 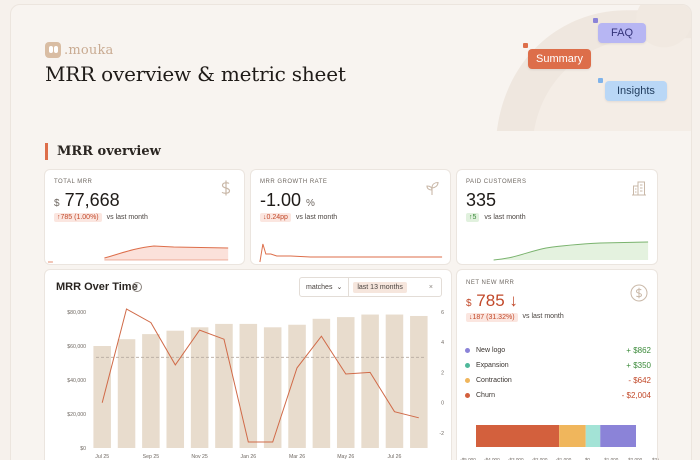 I want to click on paid-customers-value: 335, so click(x=481, y=200).